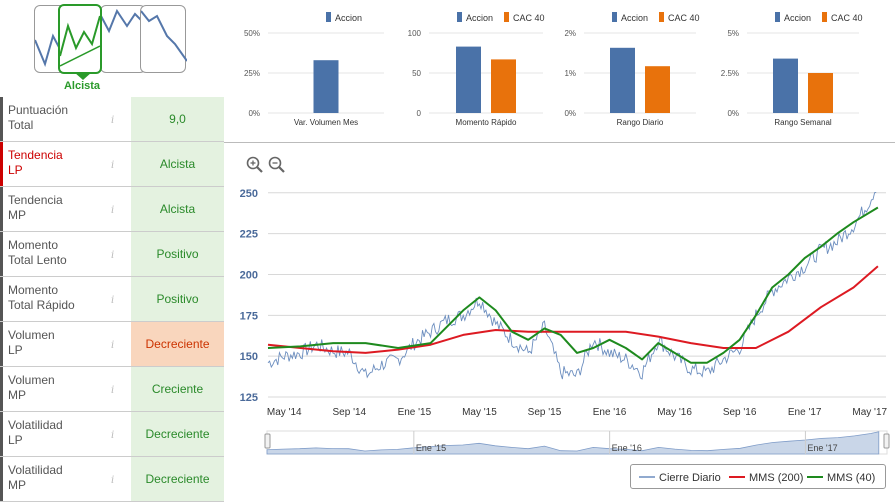 The image size is (895, 502). Describe the element at coordinates (249, 275) in the screenshot. I see `y-tick-label: 200` at that location.